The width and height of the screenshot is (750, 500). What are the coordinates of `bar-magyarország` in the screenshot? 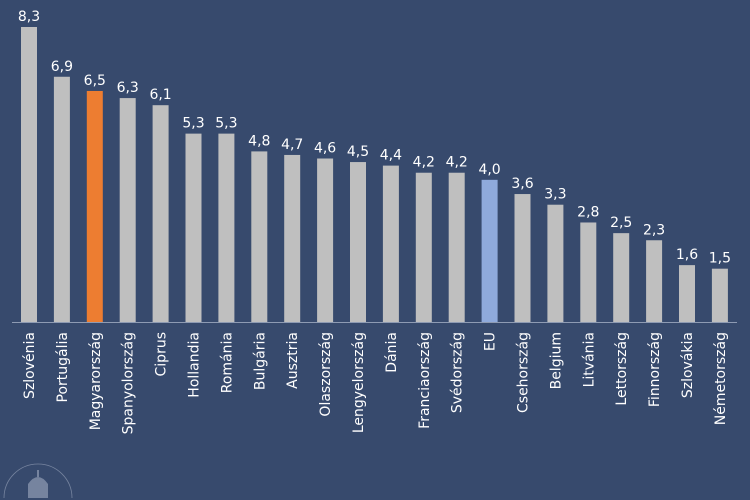 It's located at (94, 206).